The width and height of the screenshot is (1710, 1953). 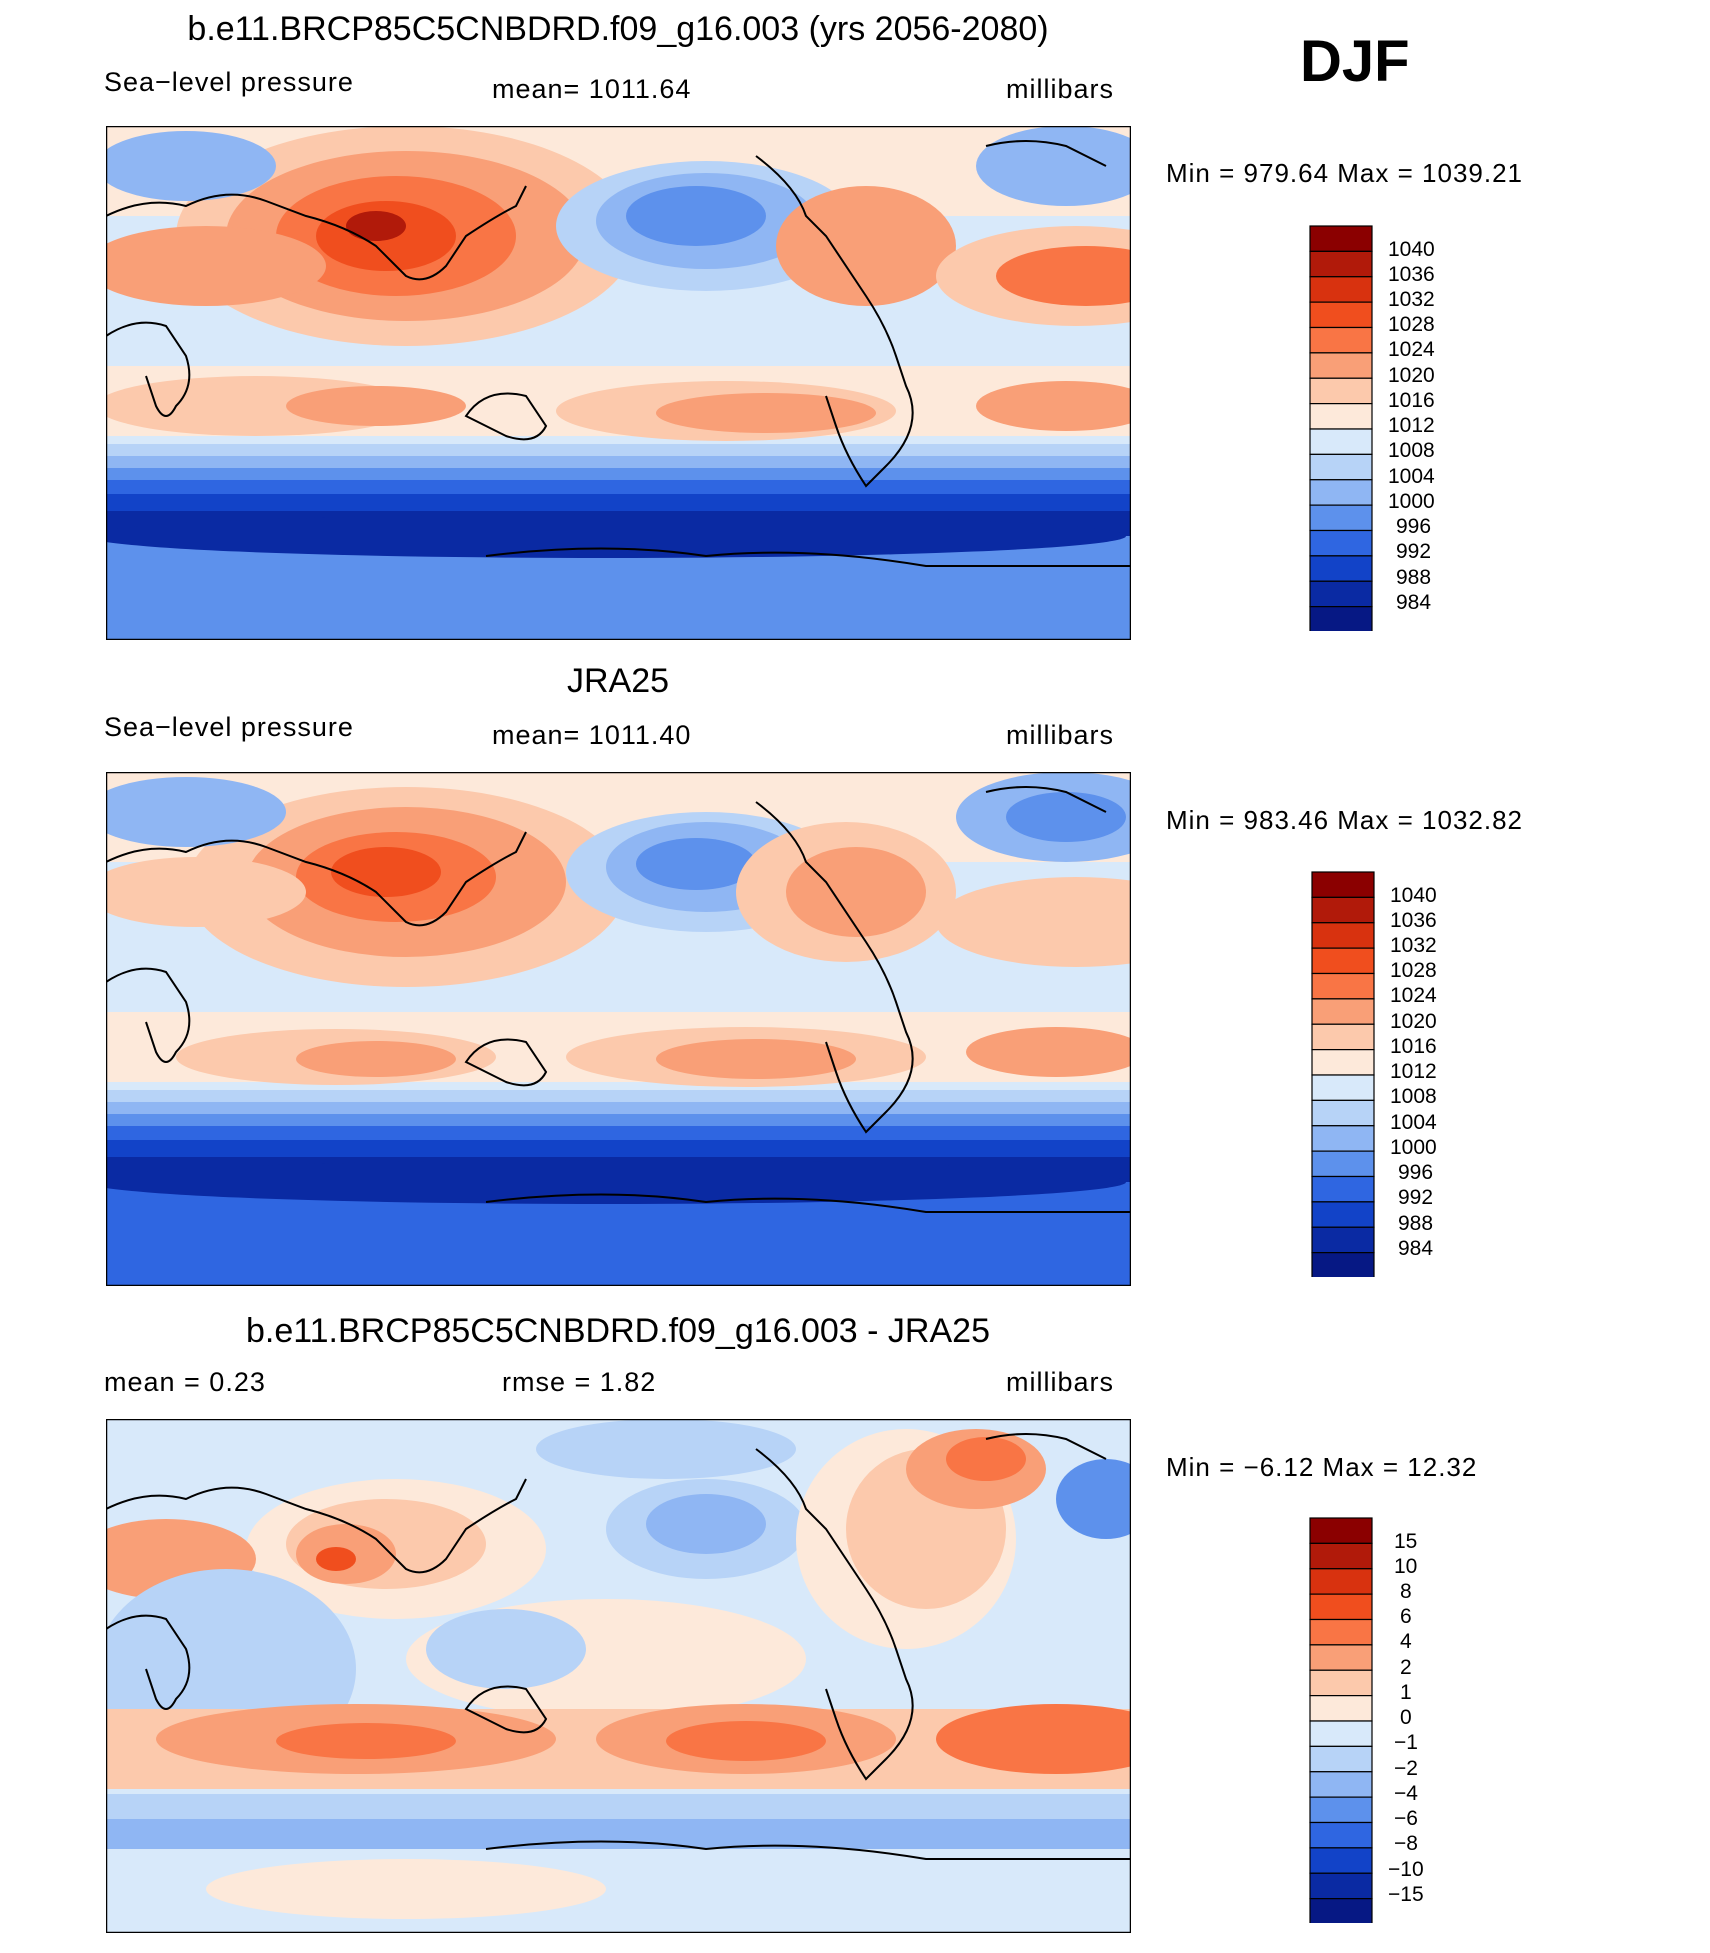 I want to click on panel-2-cbar-label: 1040, so click(x=1413, y=895).